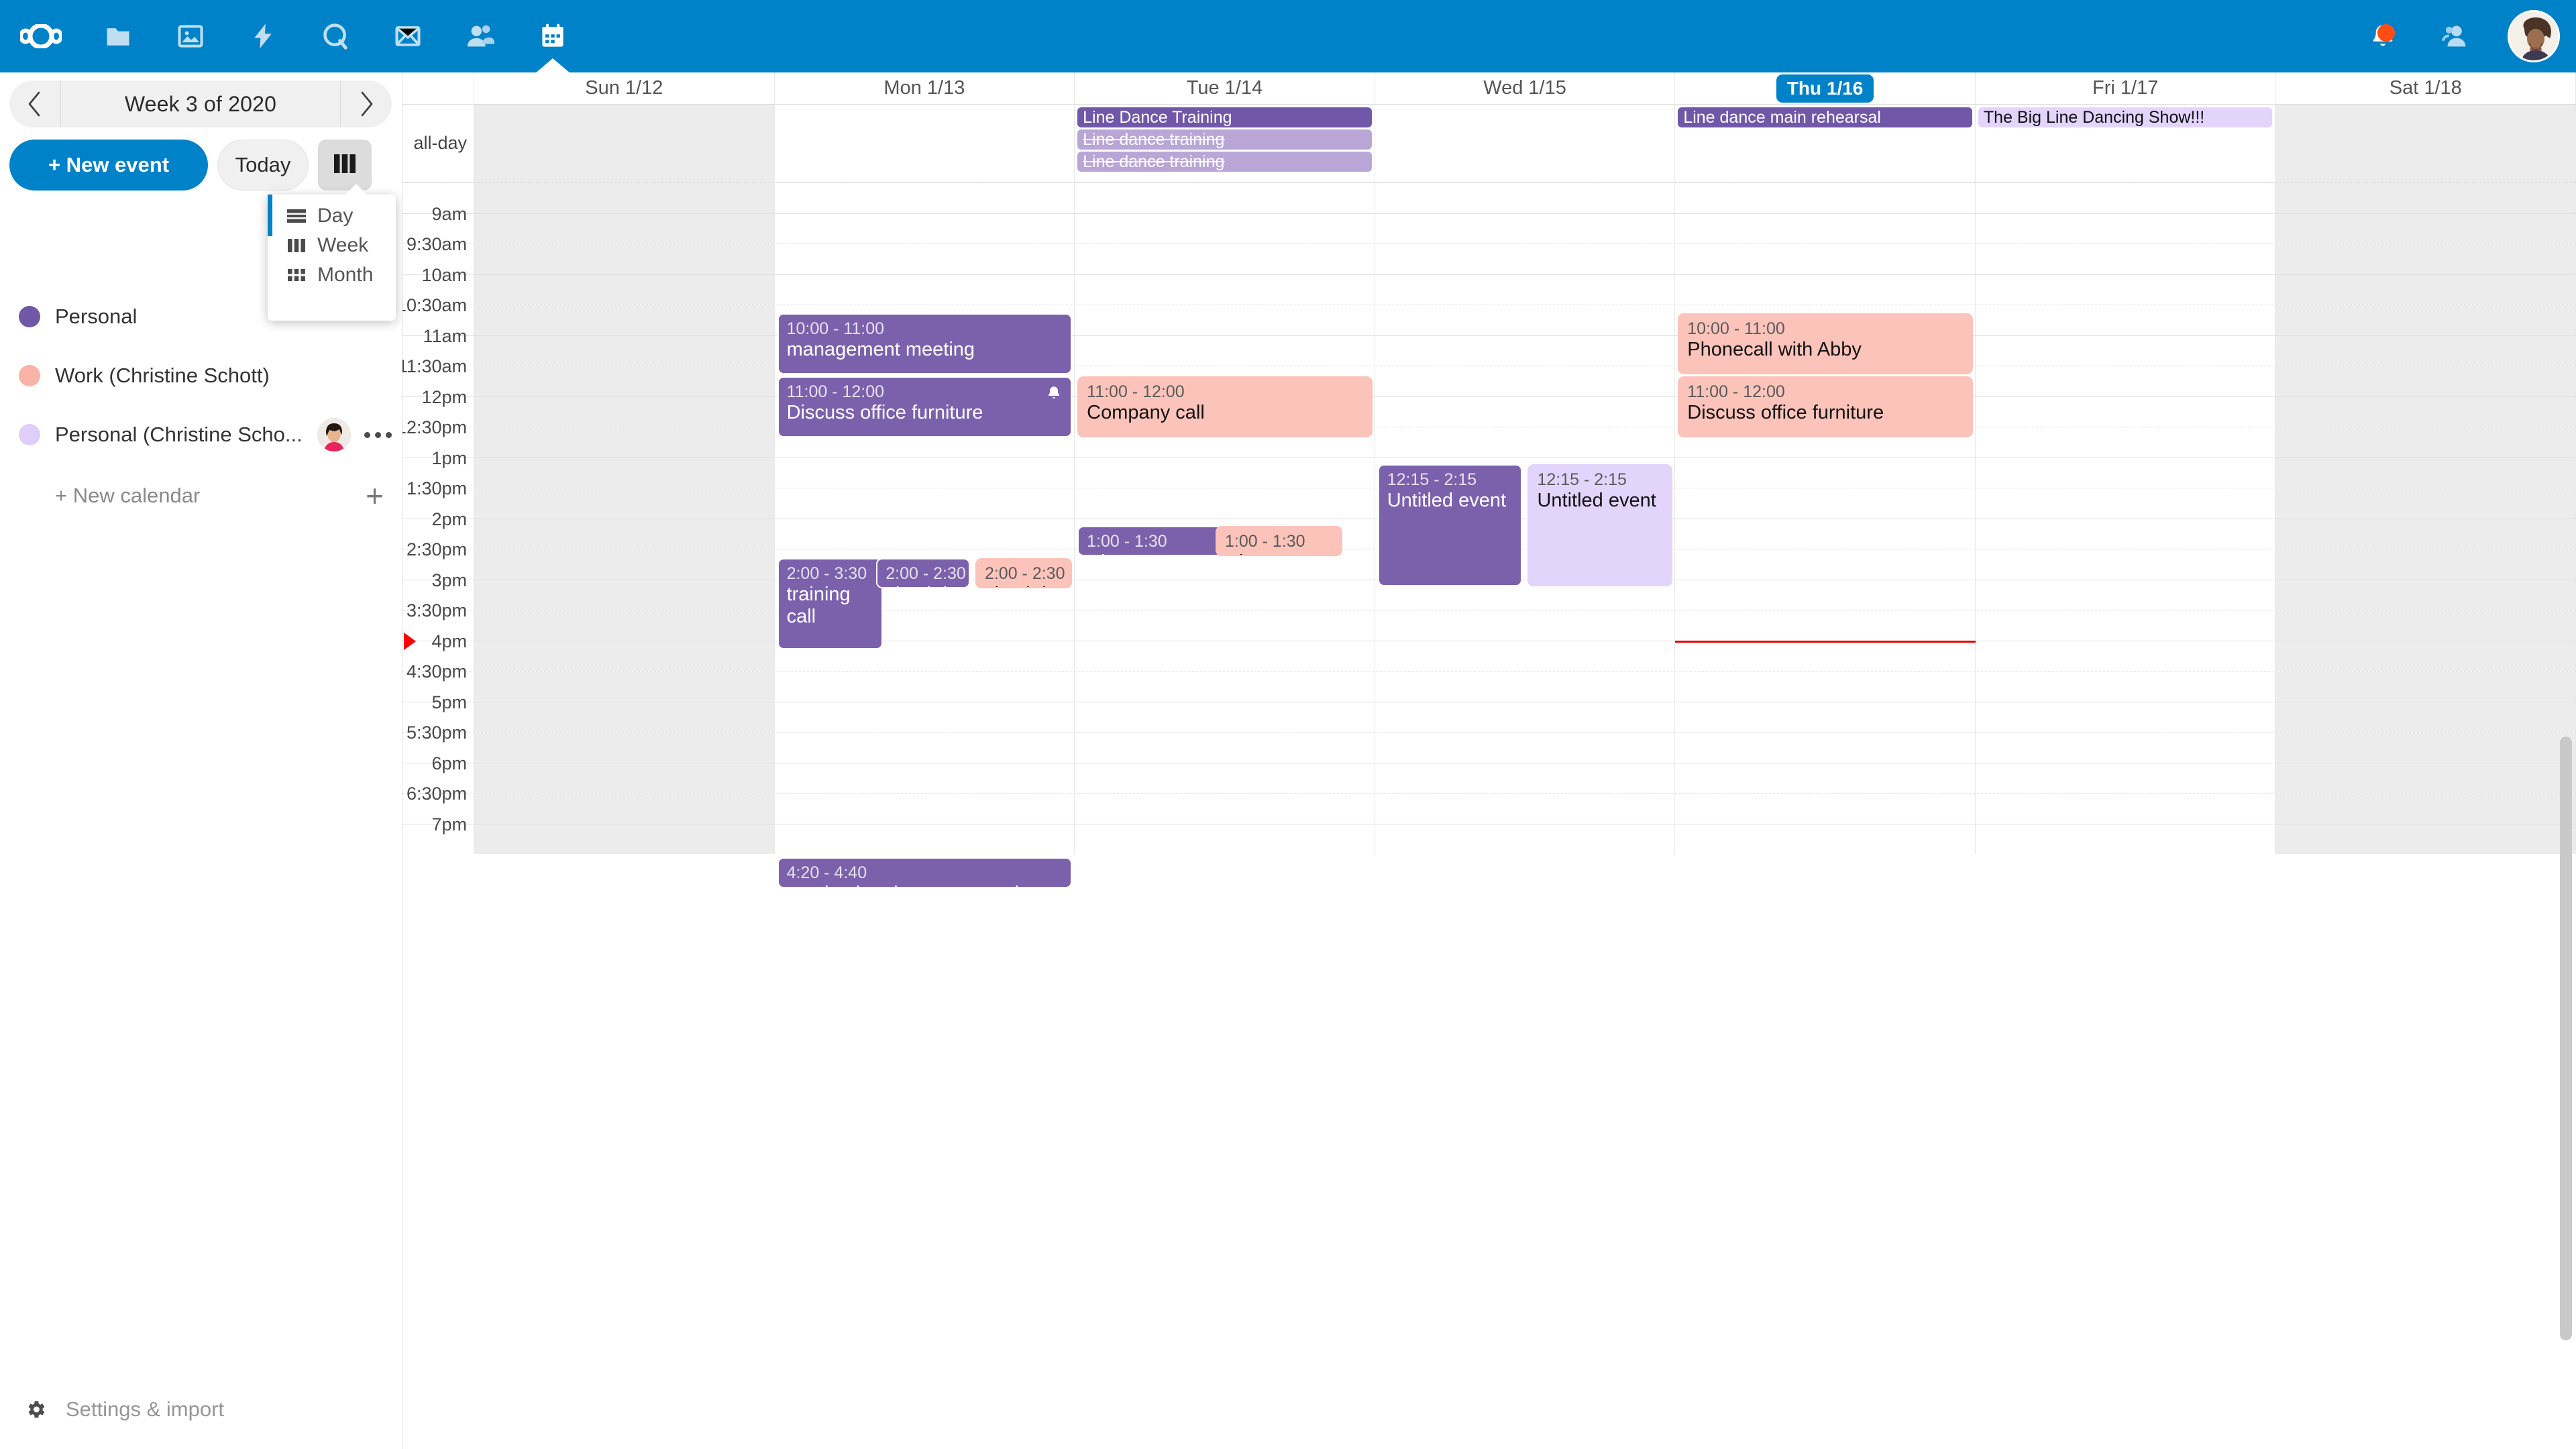  I want to click on calendar-event: 12:15 - 2:15 Untitled event, so click(1600, 525).